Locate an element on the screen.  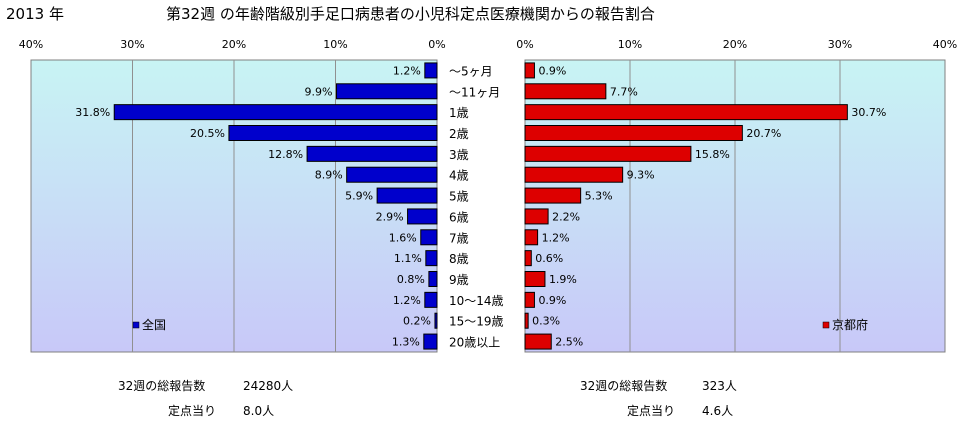
national-per-label: 定点当り is located at coordinates (192, 411).